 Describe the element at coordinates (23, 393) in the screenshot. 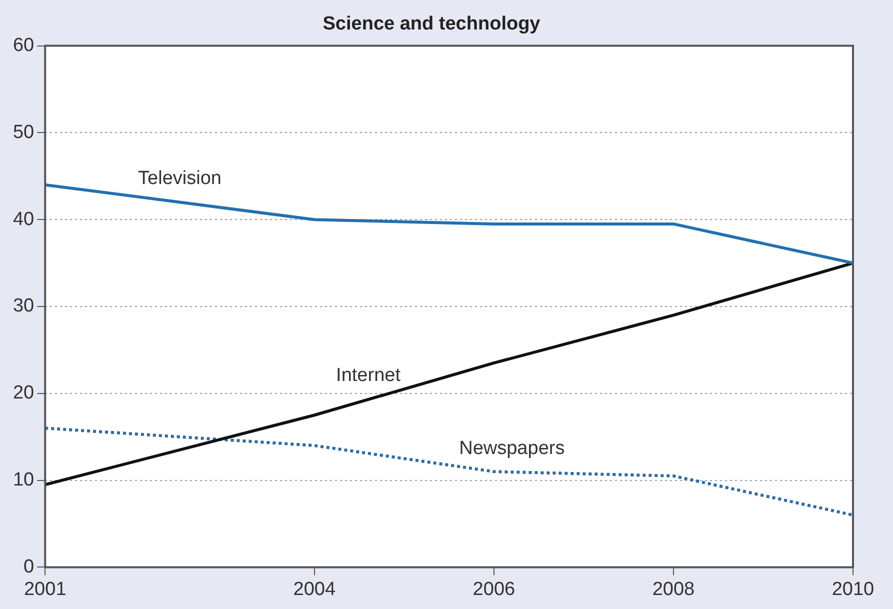

I see `y-tick-label: 20` at that location.